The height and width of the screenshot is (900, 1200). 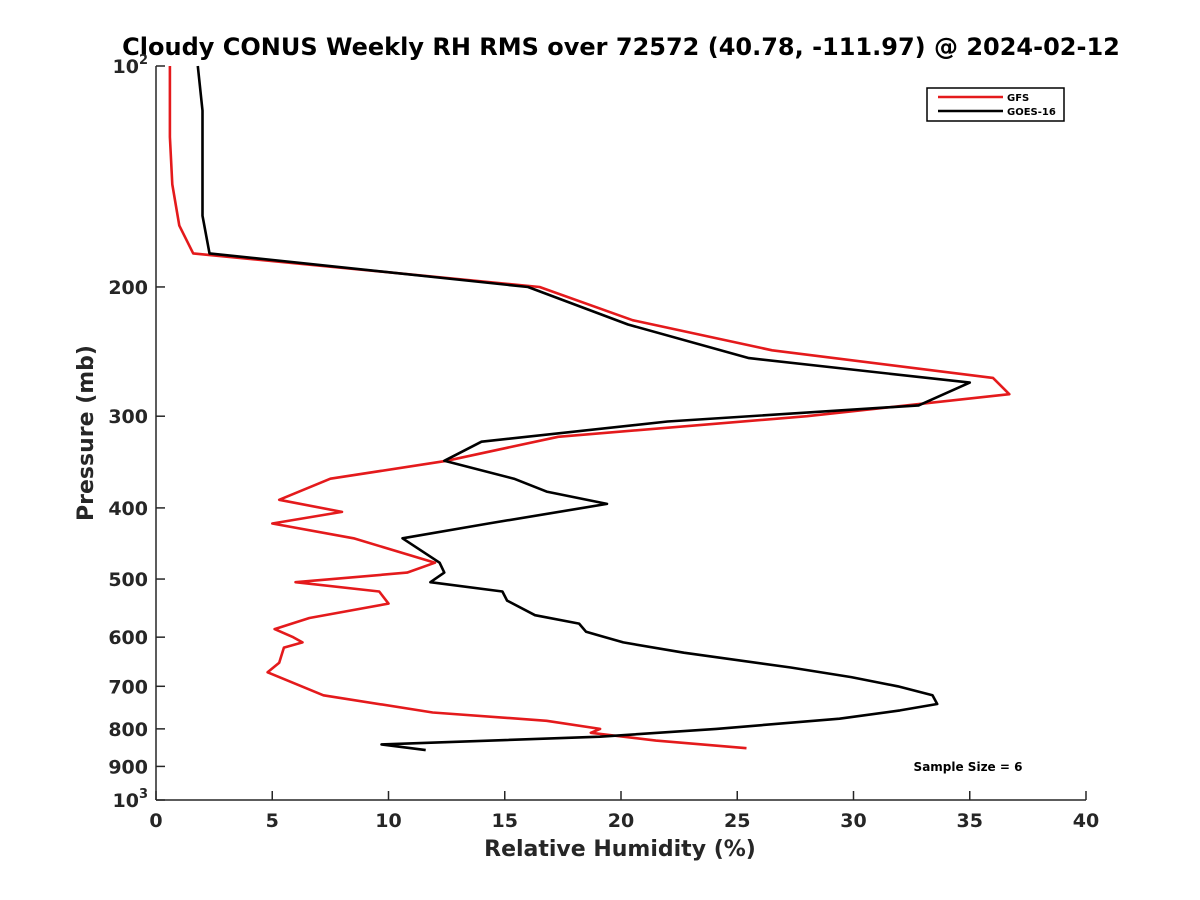 I want to click on y-tick-label: 400, so click(x=128, y=509).